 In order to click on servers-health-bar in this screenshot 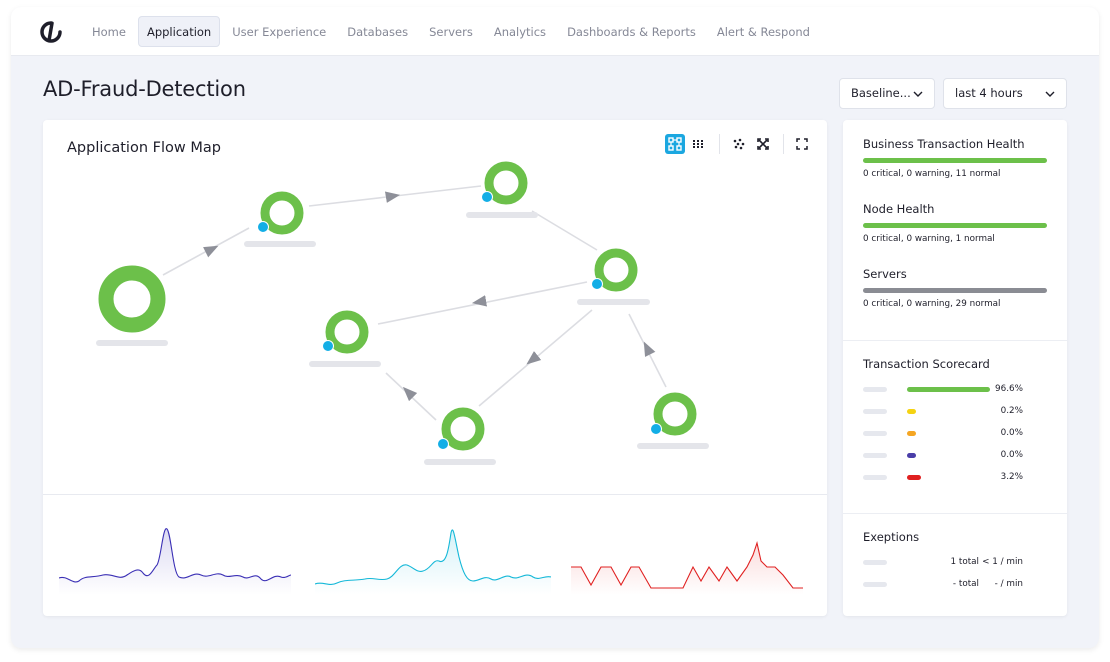, I will do `click(955, 290)`.